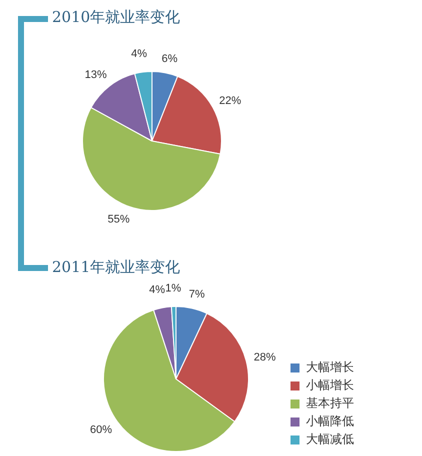 This screenshot has width=422, height=456. I want to click on legend-label: 小幅增长, so click(330, 385).